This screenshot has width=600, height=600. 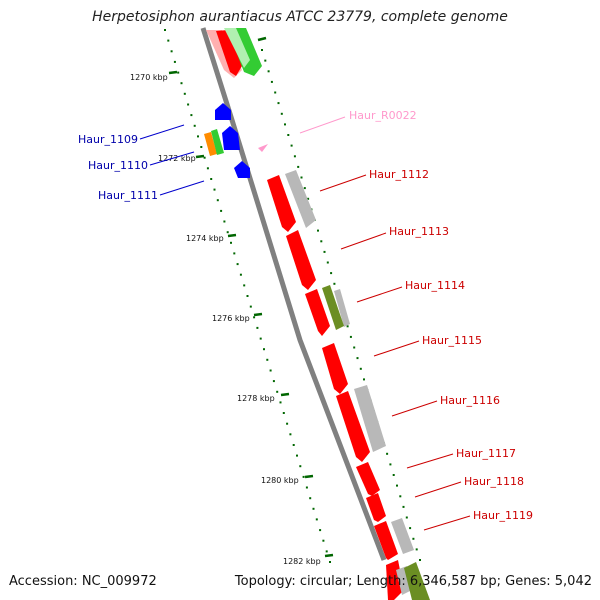 What do you see at coordinates (128, 195) in the screenshot?
I see `gene-label: Haur_1111` at bounding box center [128, 195].